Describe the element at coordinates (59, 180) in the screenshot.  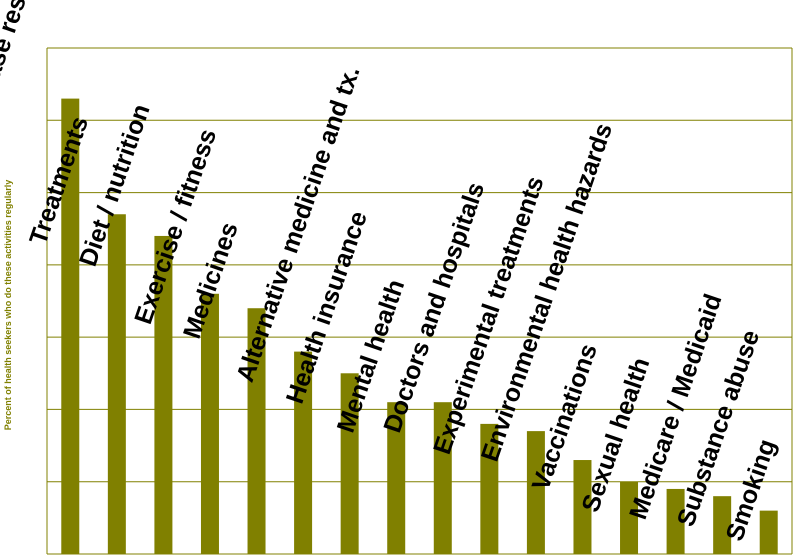
I see `category-label: Treatments` at that location.